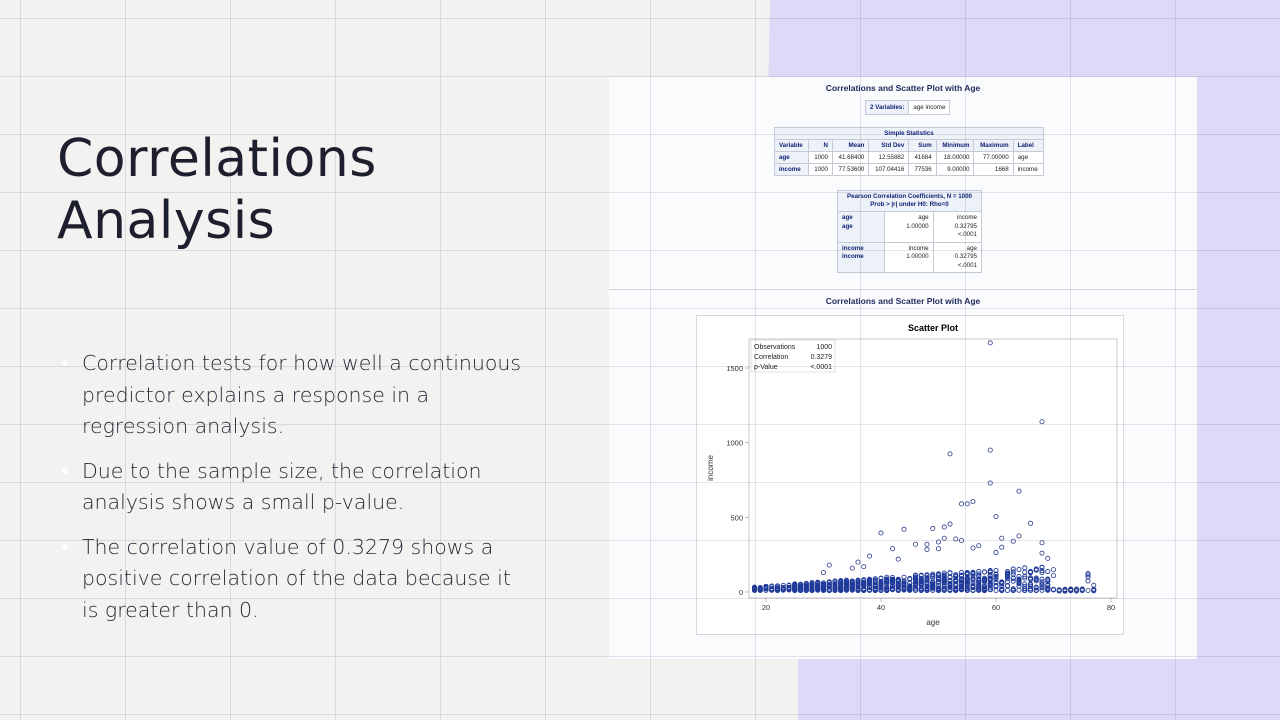 Image resolution: width=1280 pixels, height=720 pixels. Describe the element at coordinates (993, 145) in the screenshot. I see `col-header: Maximum` at that location.